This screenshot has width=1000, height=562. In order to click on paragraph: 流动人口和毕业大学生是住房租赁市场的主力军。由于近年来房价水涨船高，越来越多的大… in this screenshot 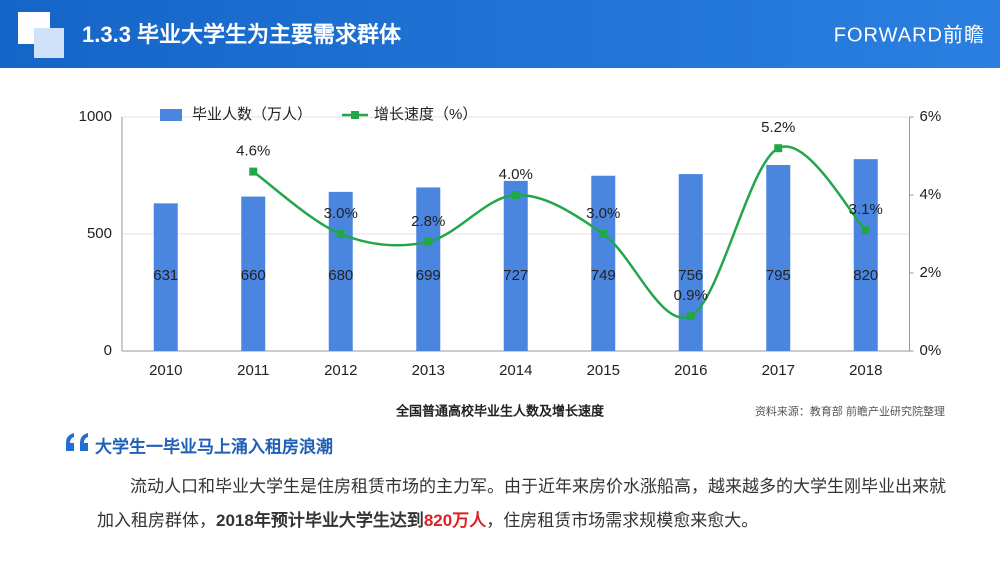, I will do `click(527, 504)`.